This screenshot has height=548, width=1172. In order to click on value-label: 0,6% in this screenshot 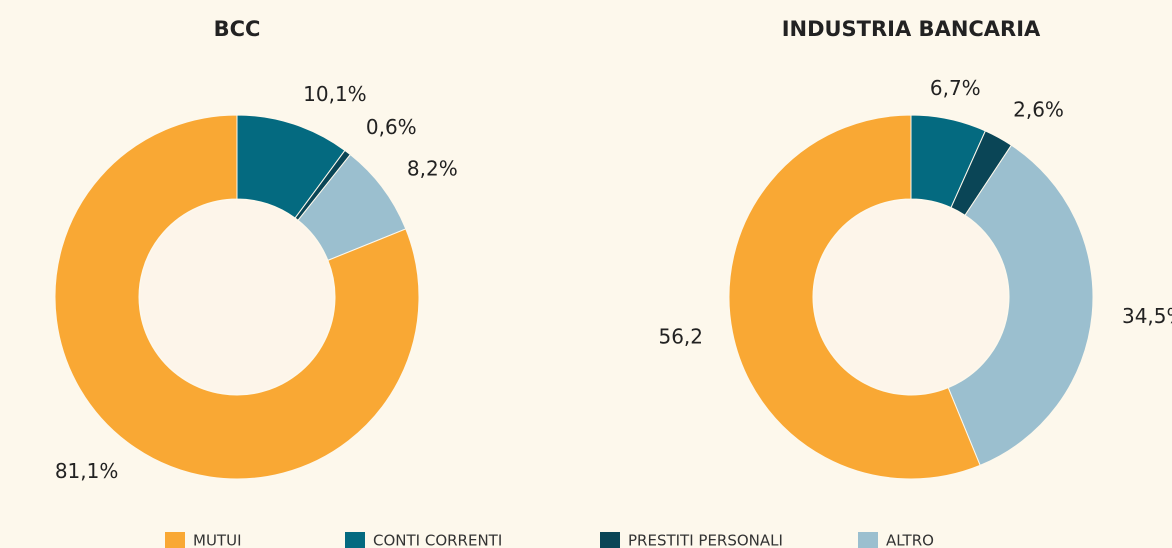, I will do `click(391, 127)`.